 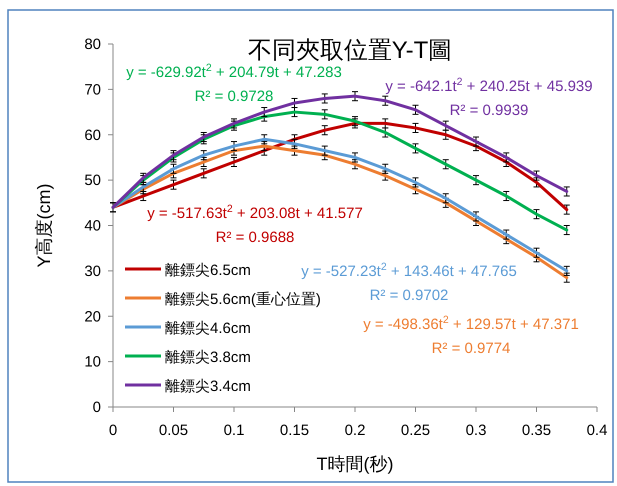 I want to click on legend-label: 離鏢尖6.5cm, so click(x=208, y=270).